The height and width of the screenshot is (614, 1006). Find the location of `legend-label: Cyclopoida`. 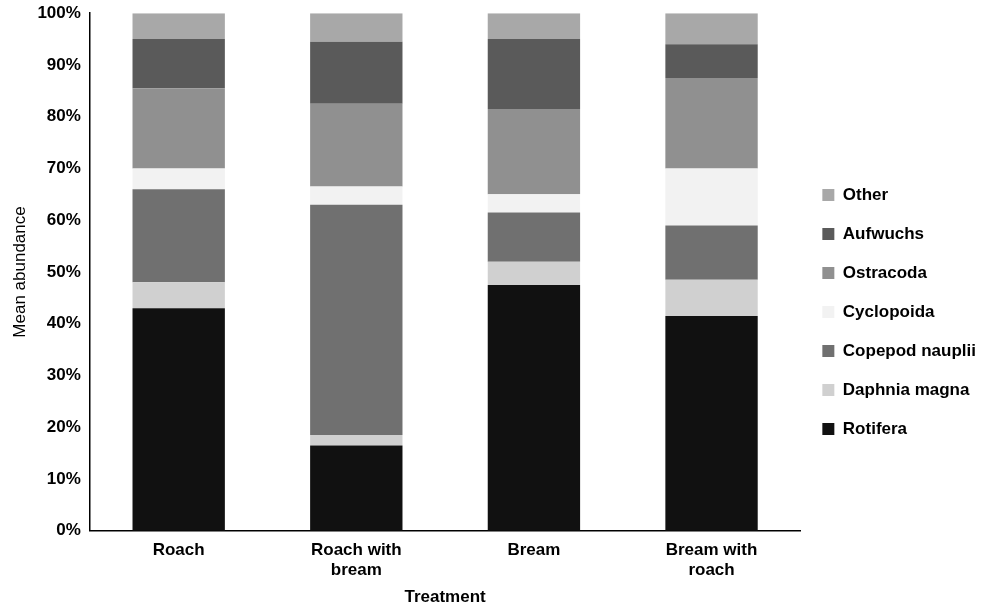

legend-label: Cyclopoida is located at coordinates (889, 311).